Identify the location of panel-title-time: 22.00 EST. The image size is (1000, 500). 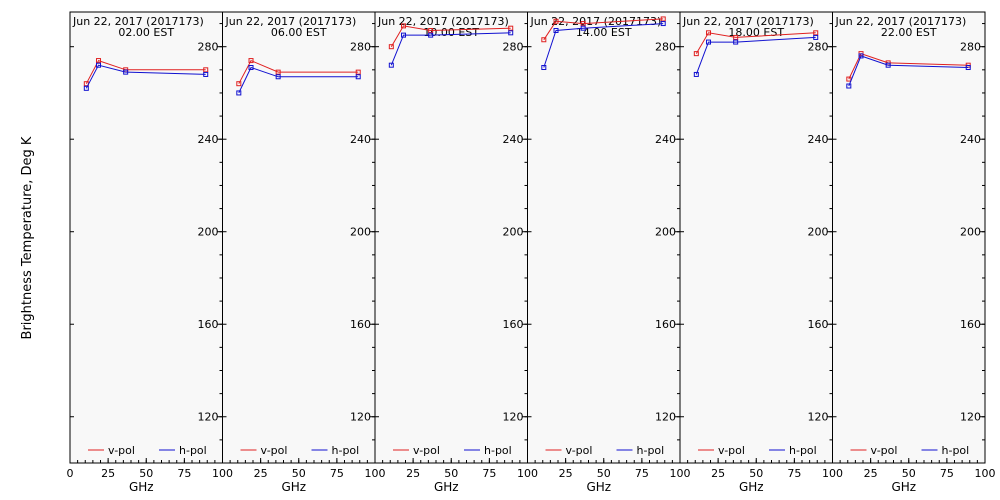
(909, 32).